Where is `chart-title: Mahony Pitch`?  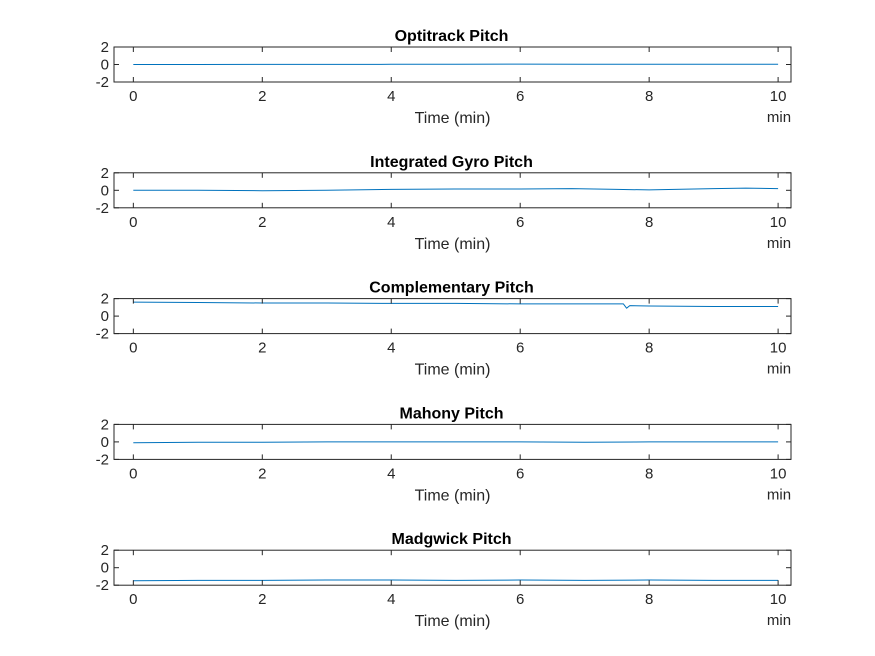
chart-title: Mahony Pitch is located at coordinates (451, 413).